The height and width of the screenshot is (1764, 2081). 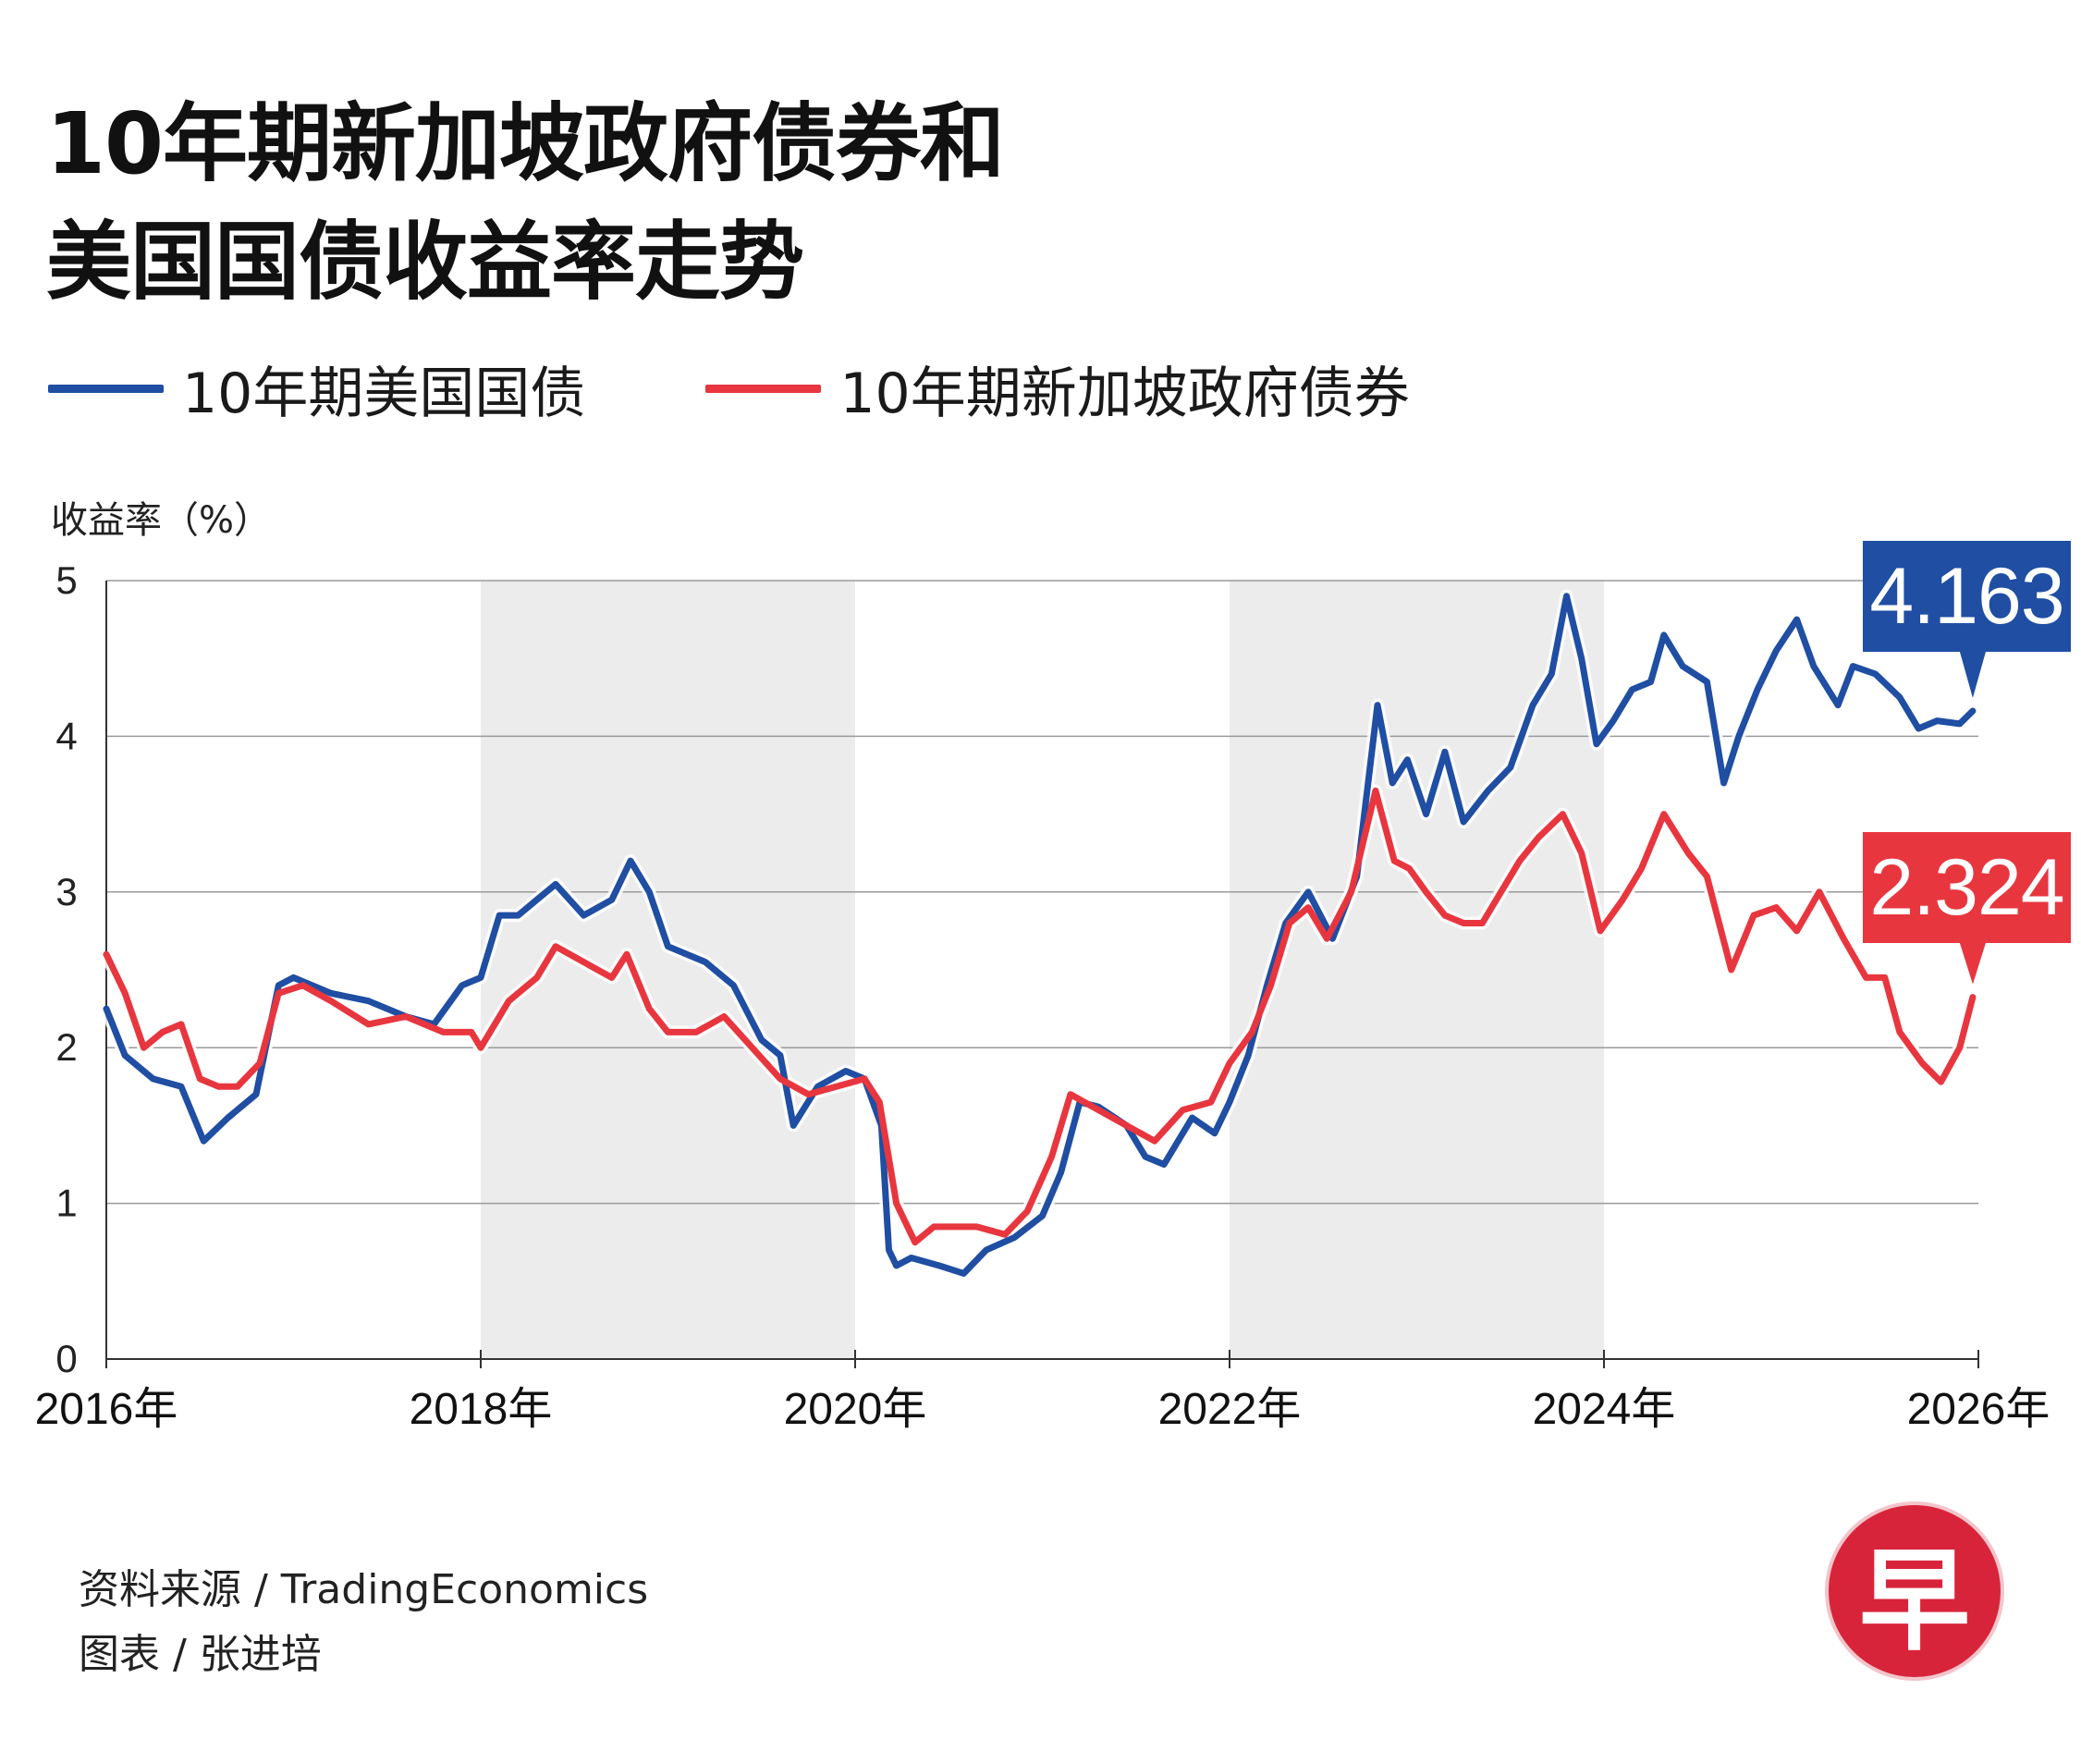 I want to click on y-tick-label: 4, so click(x=66, y=736).